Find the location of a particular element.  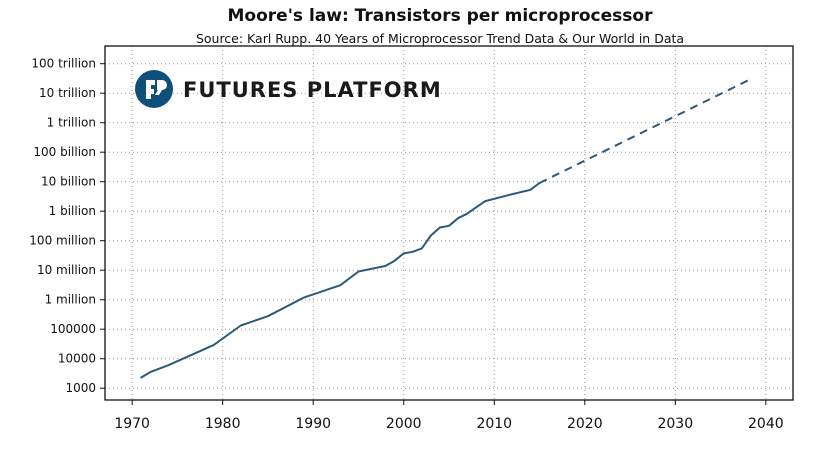

x-tick-label: 2040 is located at coordinates (766, 424).